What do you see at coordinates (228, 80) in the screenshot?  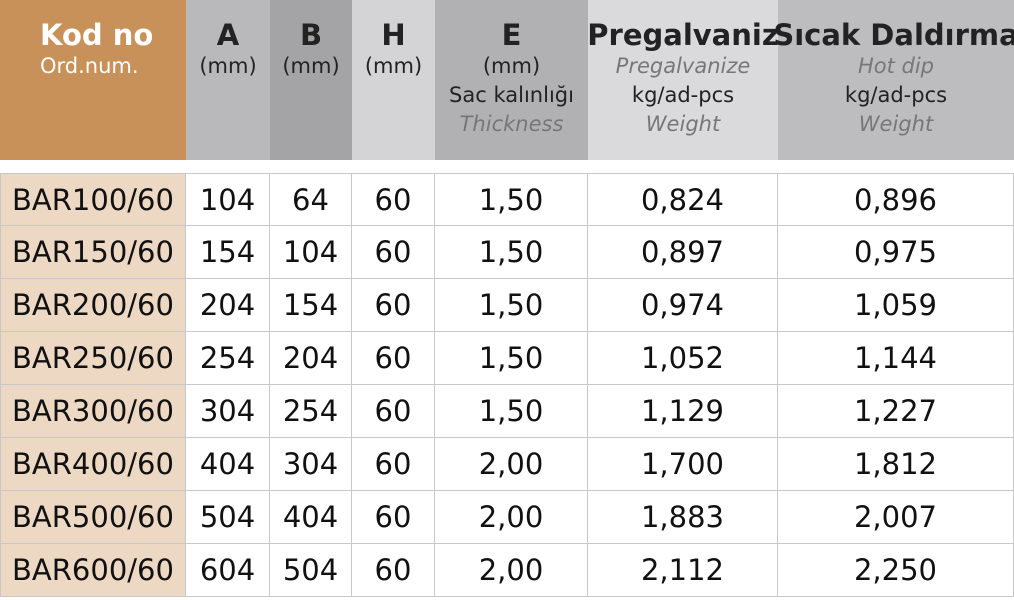 I see `header-a: A (mm)` at bounding box center [228, 80].